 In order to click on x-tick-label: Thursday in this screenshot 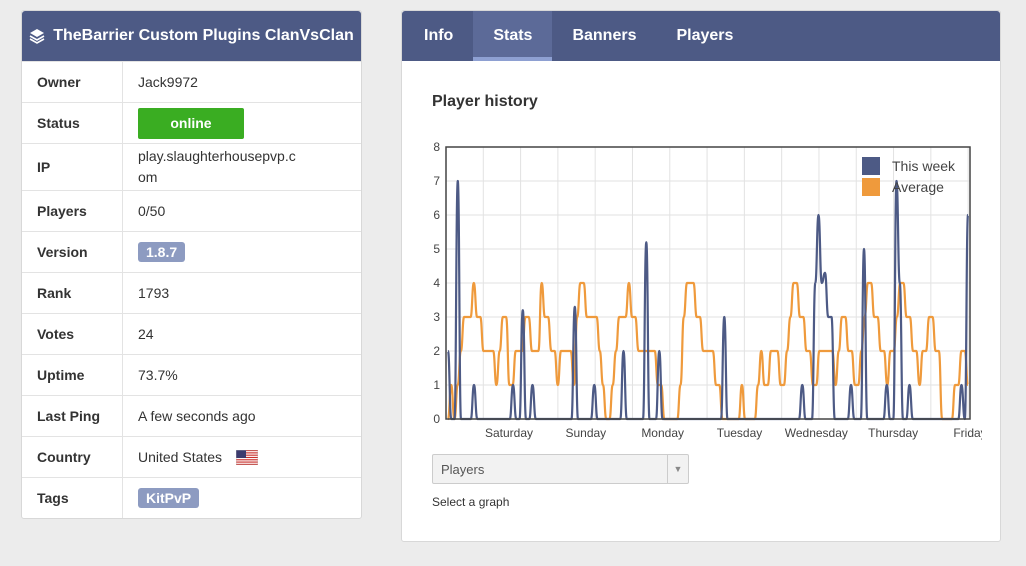, I will do `click(893, 433)`.